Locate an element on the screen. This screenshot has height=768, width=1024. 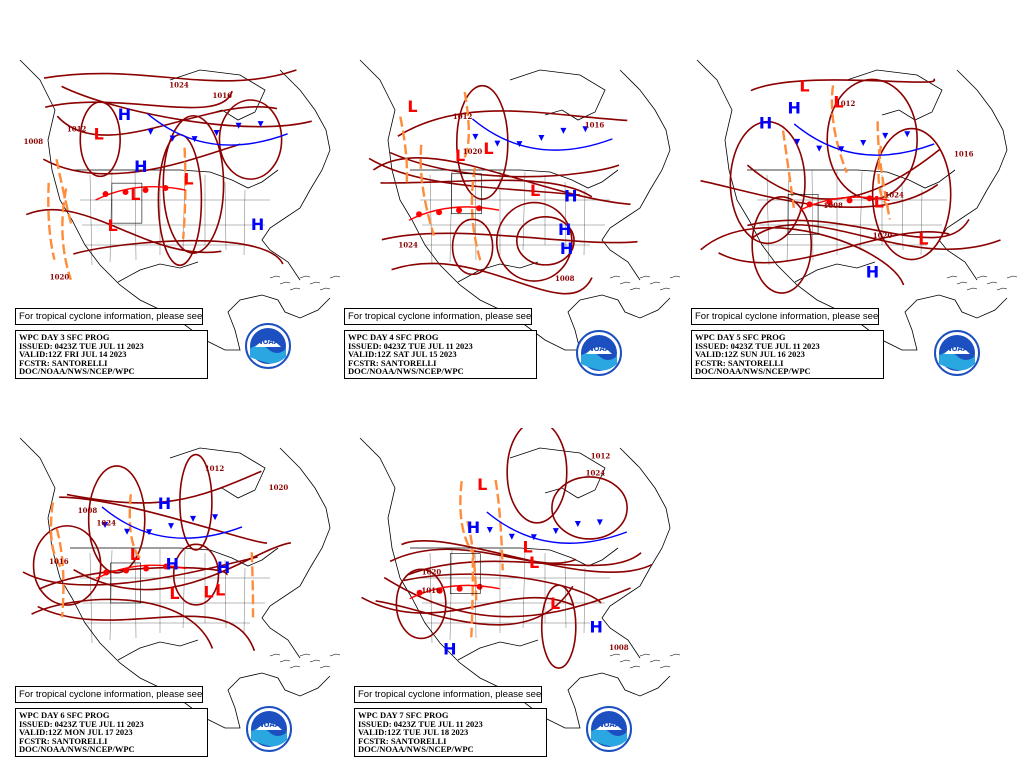
prog-title: WPC DAY 4 SFC PROG is located at coordinates (393, 337).